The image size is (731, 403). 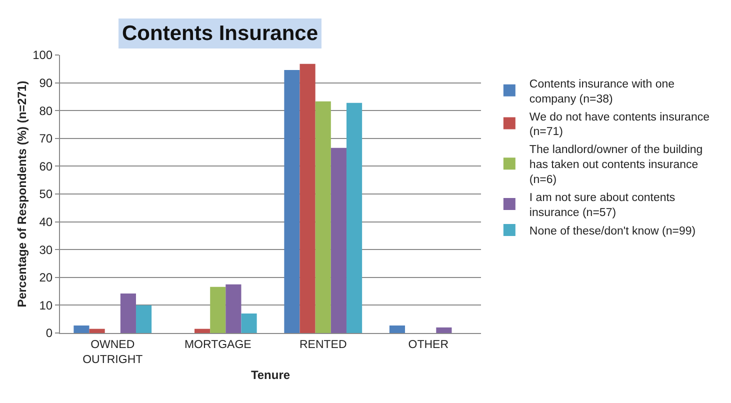 What do you see at coordinates (270, 375) in the screenshot?
I see `x-axis-title: Tenure` at bounding box center [270, 375].